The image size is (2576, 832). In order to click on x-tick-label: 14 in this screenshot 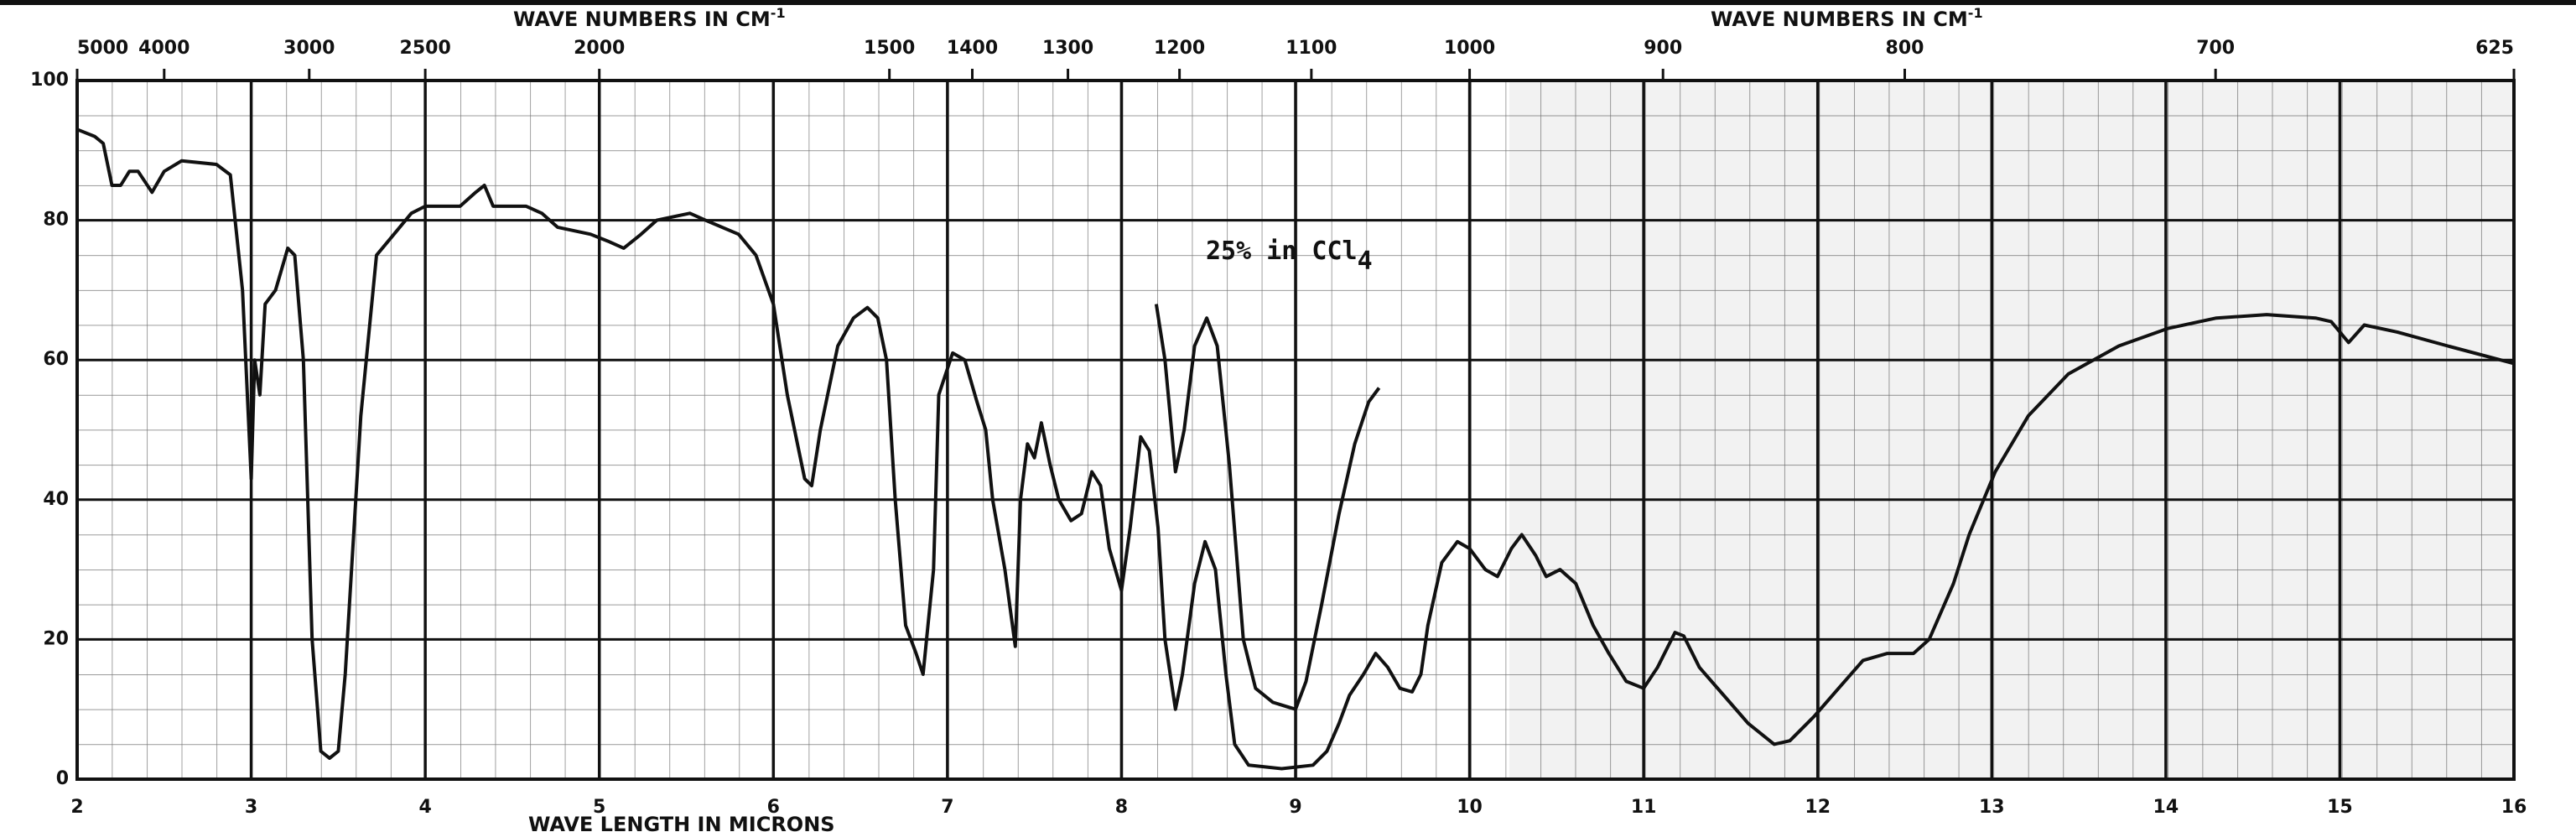, I will do `click(2166, 807)`.